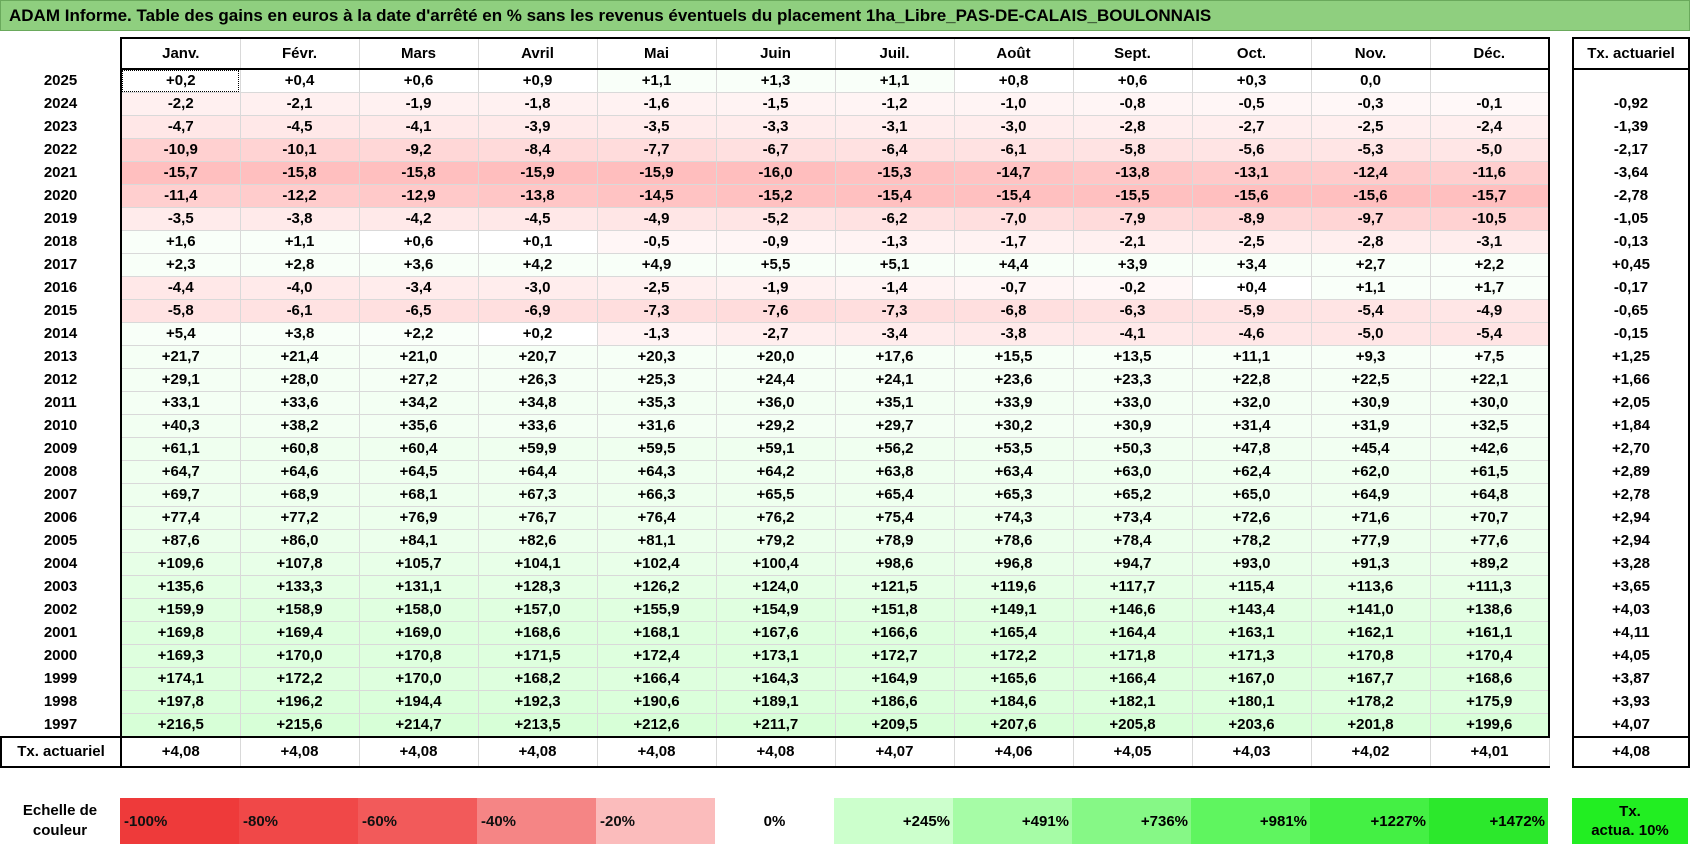  I want to click on gain-cell: +100,4, so click(776, 564).